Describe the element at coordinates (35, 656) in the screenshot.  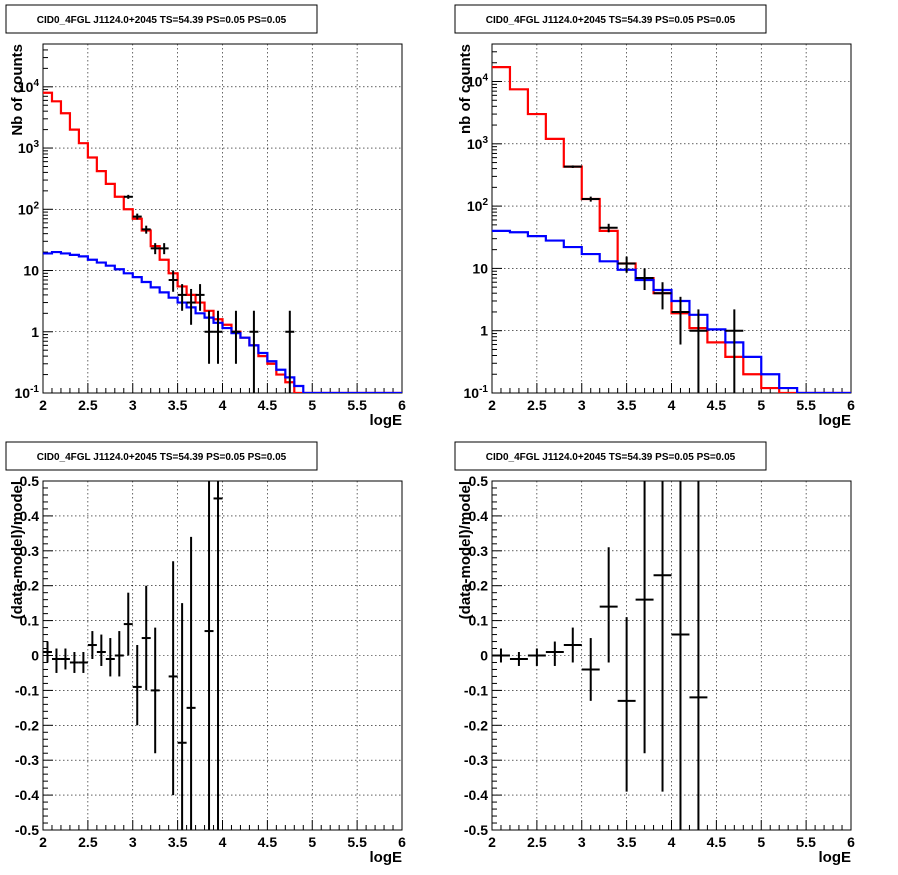
I see `chart-3-y-tick-label: 0` at that location.